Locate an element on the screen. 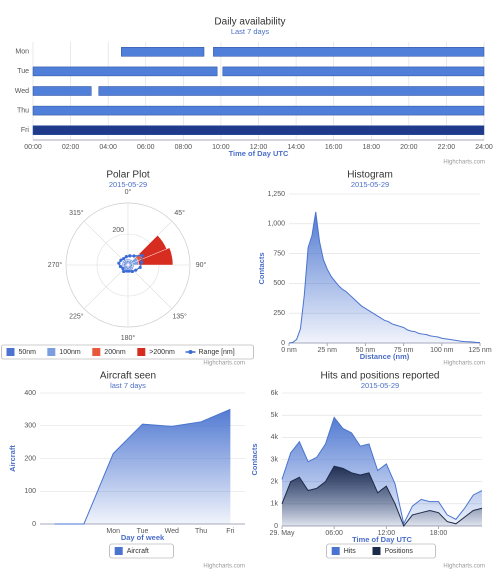 This screenshot has height=573, width=500. angle-label: 225° is located at coordinates (76, 316).